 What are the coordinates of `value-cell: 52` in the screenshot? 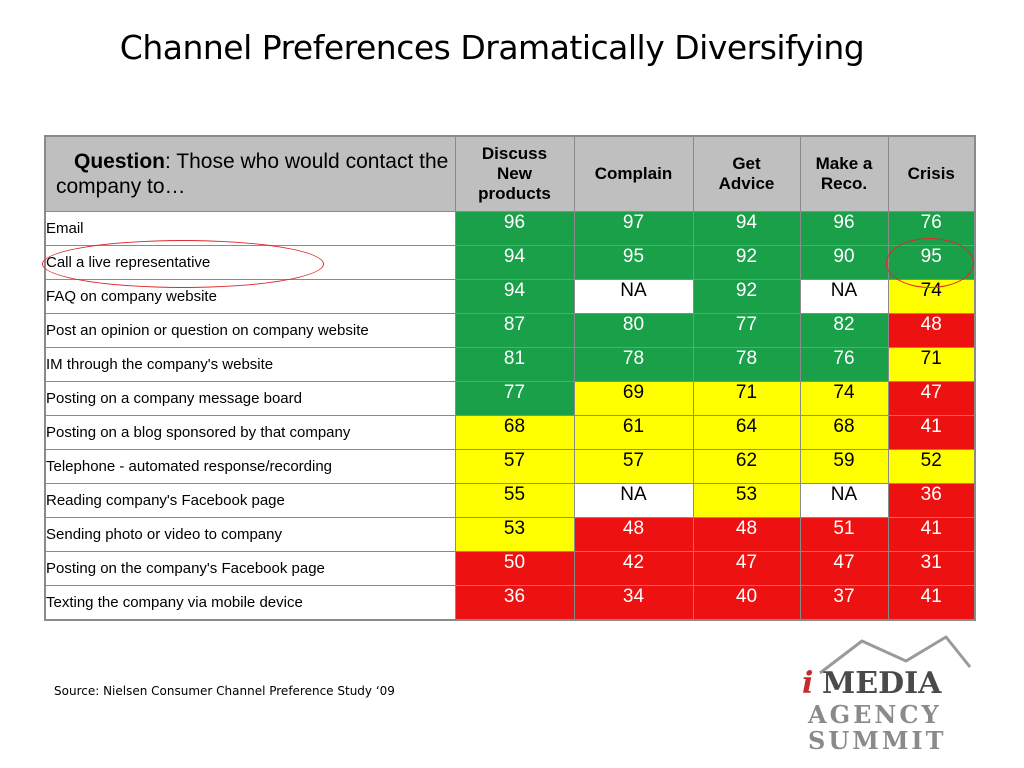 It's located at (931, 466).